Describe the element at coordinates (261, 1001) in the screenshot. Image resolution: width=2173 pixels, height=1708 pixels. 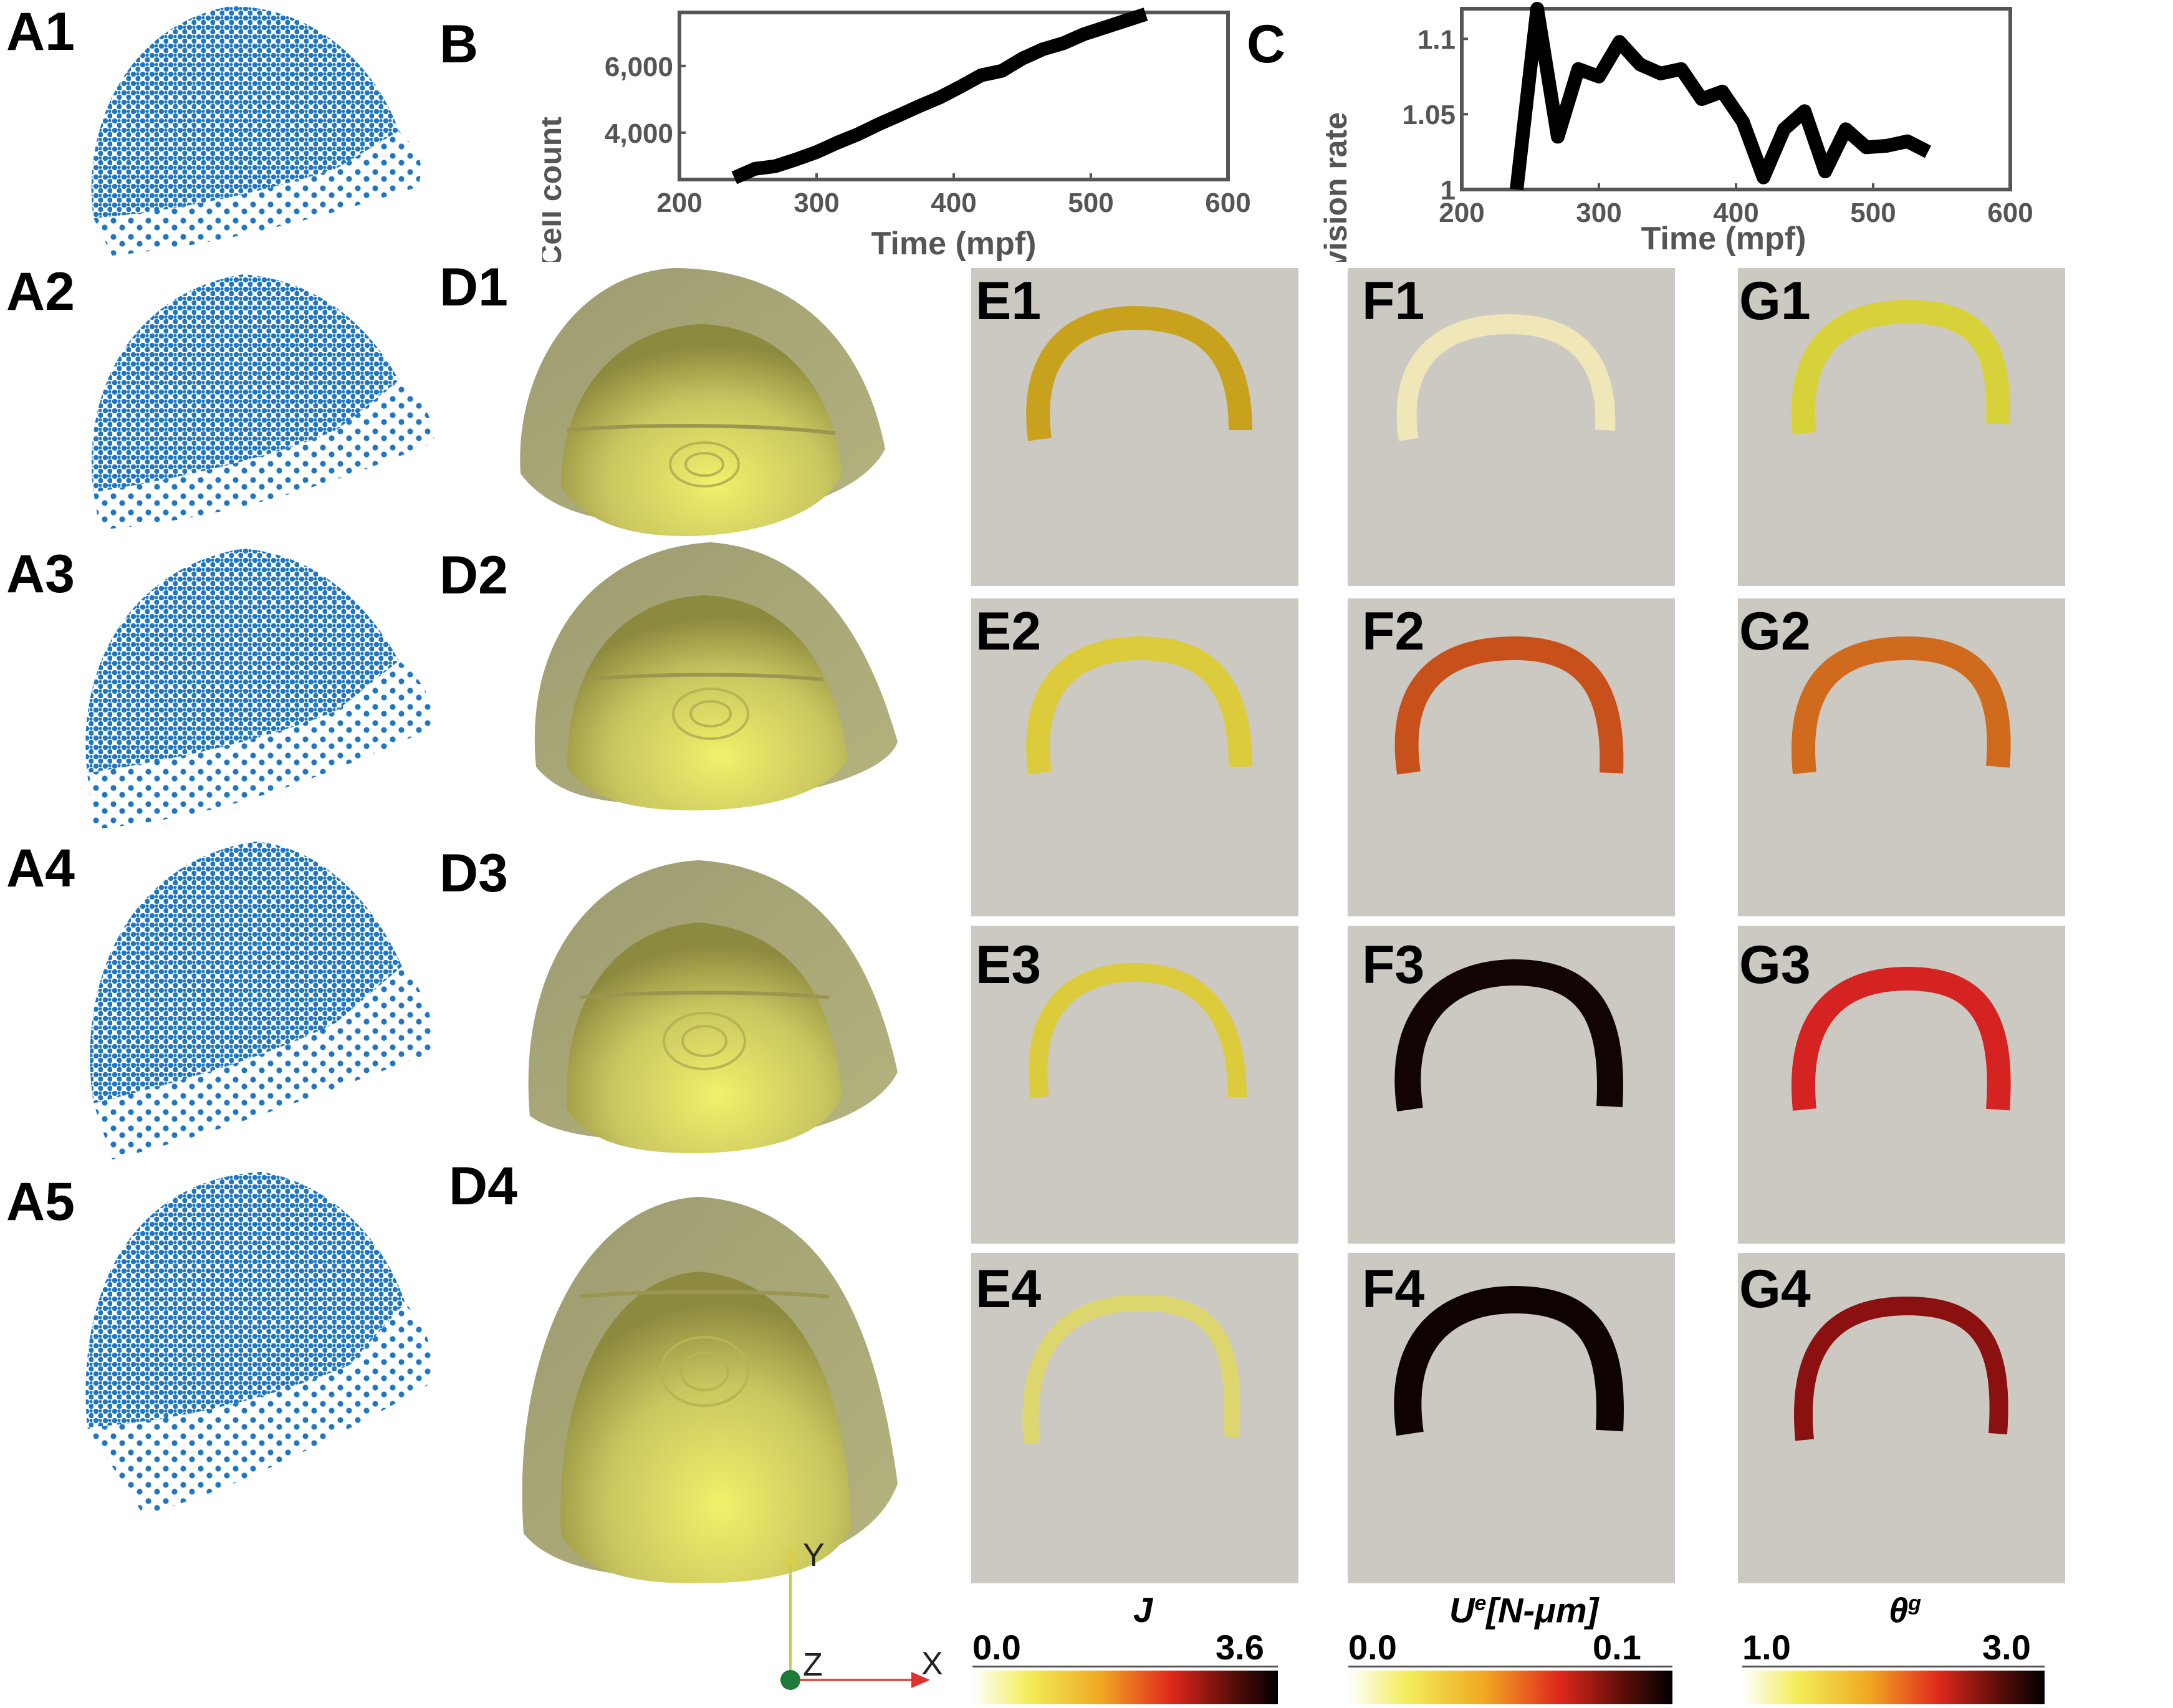
I see `scatter-a4` at that location.